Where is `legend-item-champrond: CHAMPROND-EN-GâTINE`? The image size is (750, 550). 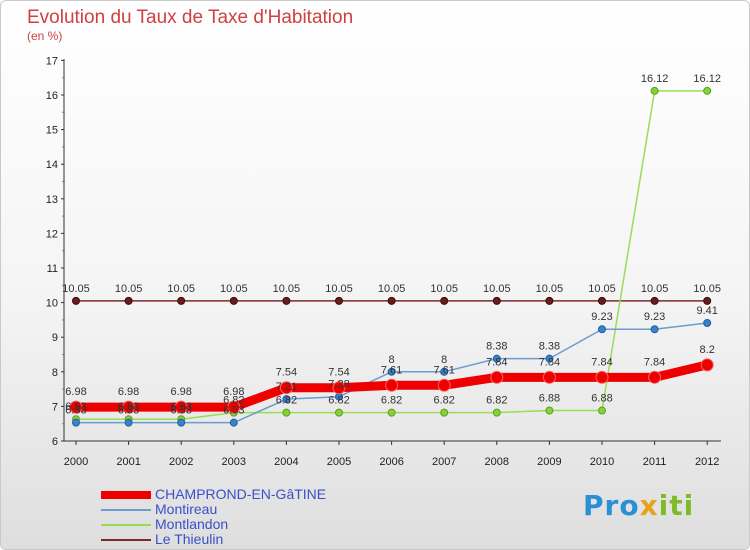 legend-item-champrond: CHAMPROND-EN-GâTINE is located at coordinates (213, 494).